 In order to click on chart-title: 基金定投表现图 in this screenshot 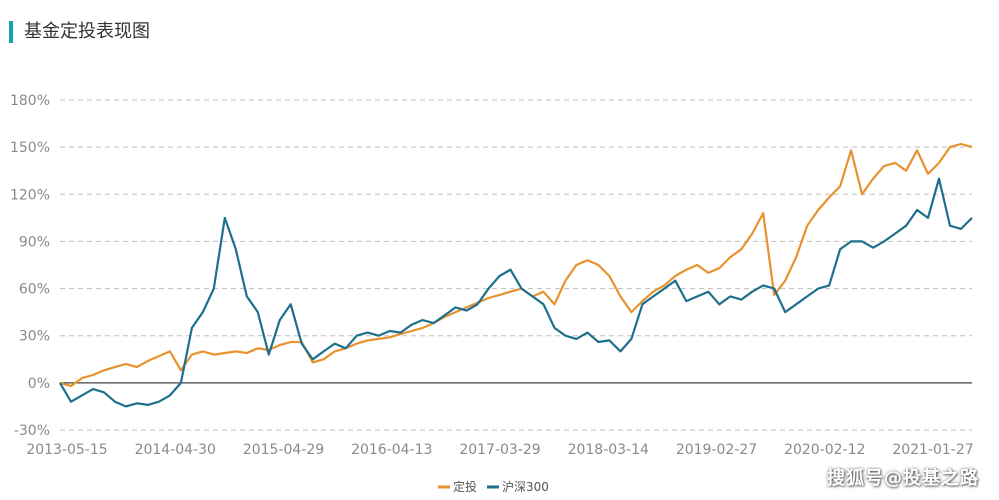, I will do `click(87, 31)`.